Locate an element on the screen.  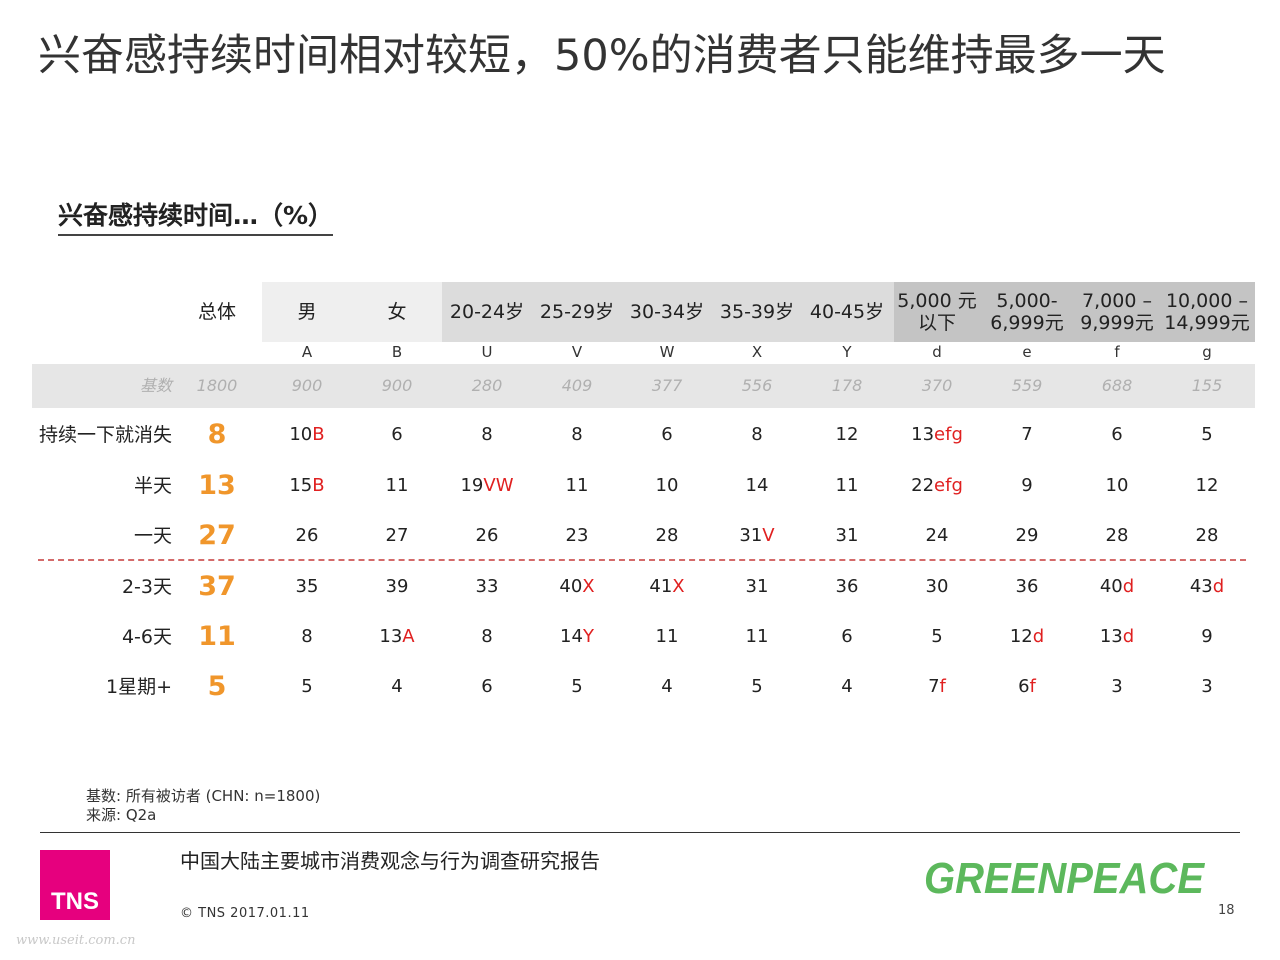
greenpeace-logo-text: GREENPEACE is located at coordinates (1064, 878).